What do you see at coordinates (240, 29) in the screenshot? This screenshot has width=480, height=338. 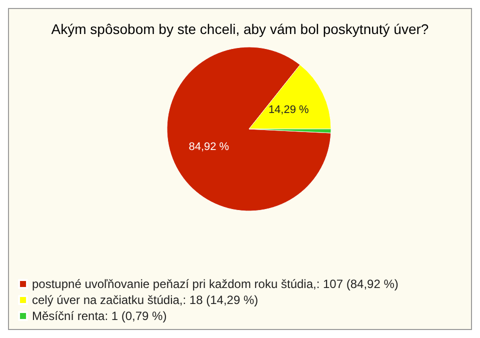 I see `chart-title: Akým spôsobom by ste chceli, aby vám bol poskytnutý úver?` at bounding box center [240, 29].